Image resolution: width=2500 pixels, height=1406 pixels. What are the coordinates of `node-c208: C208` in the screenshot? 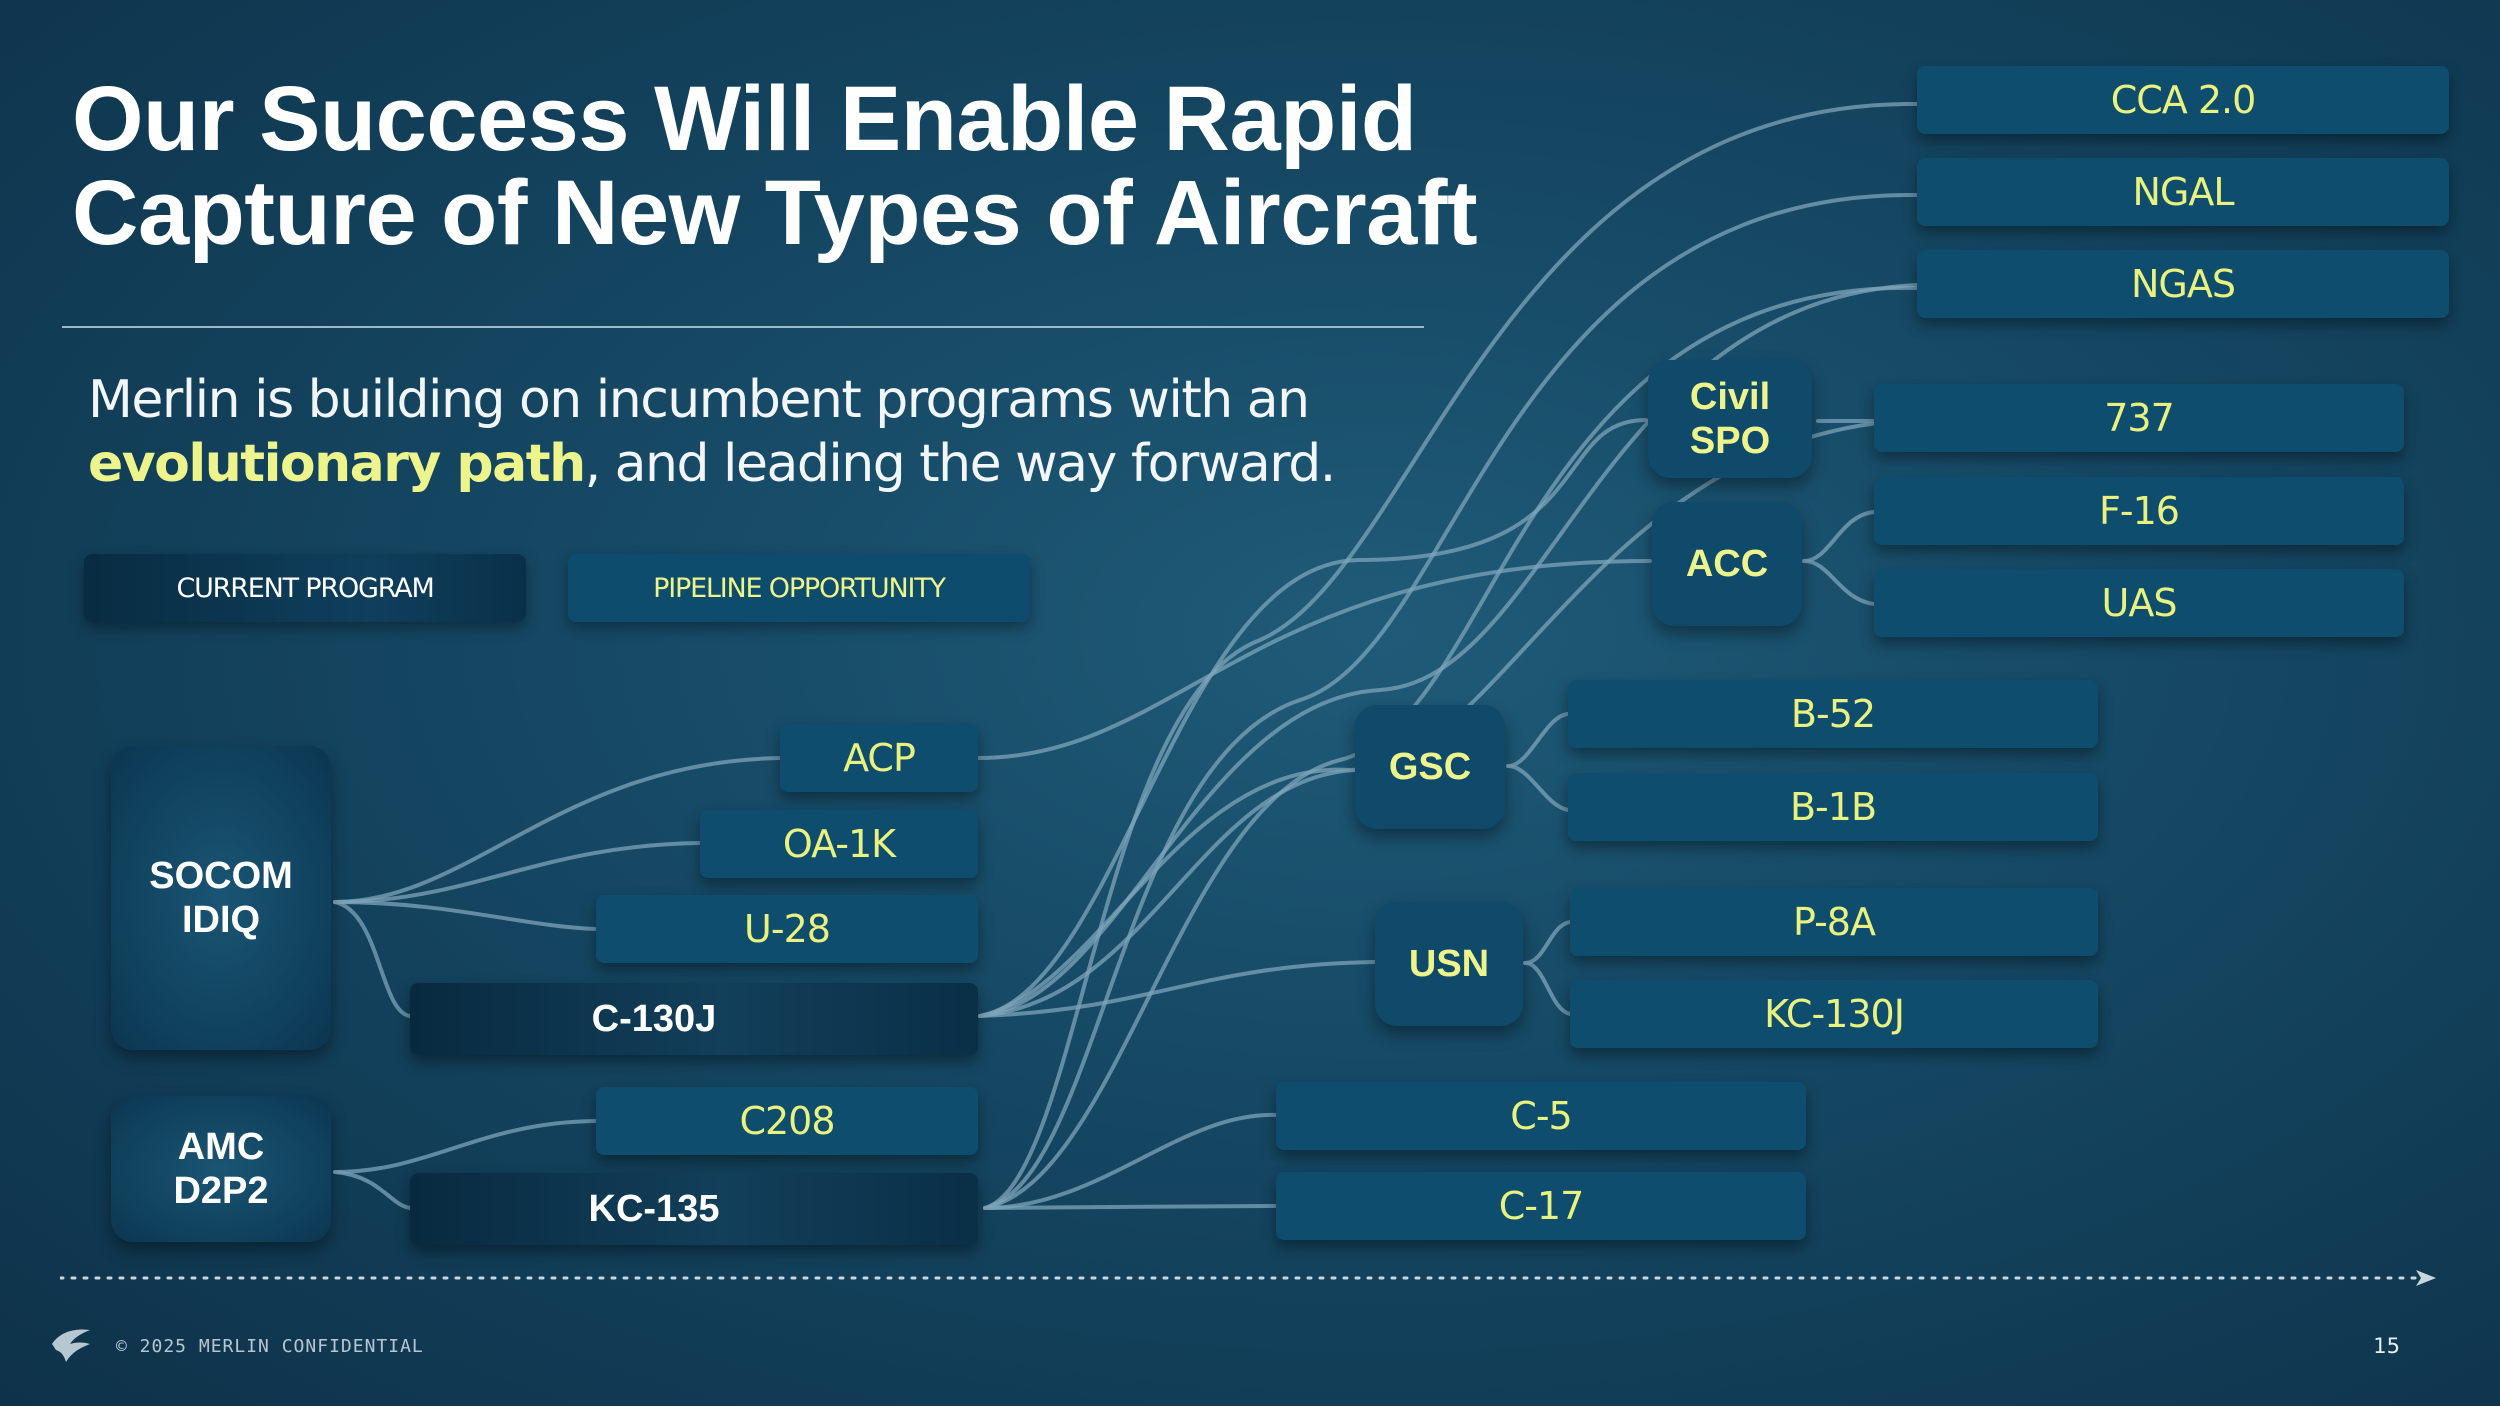 It's located at (787, 1121).